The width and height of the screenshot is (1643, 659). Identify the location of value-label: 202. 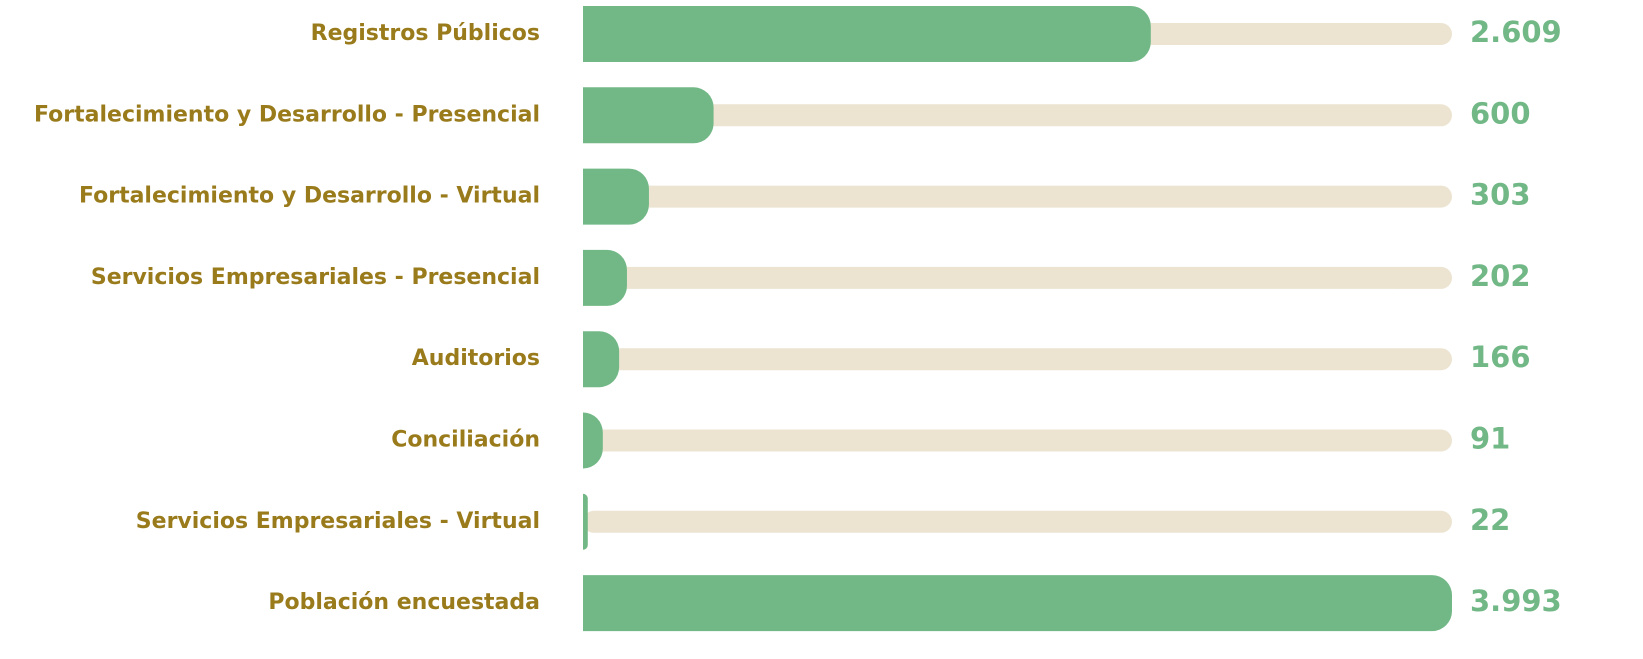
(1500, 276).